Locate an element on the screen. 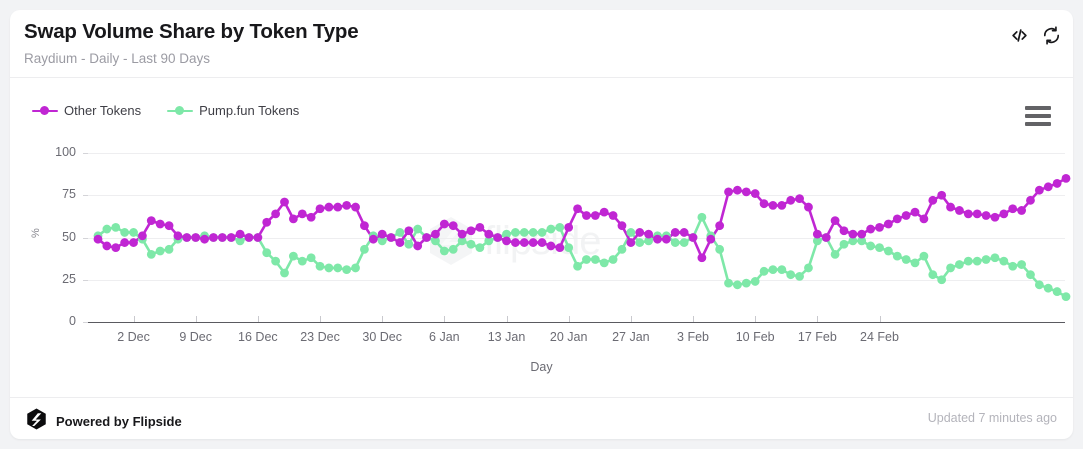 This screenshot has width=1083, height=449. refresh-icon is located at coordinates (1051, 35).